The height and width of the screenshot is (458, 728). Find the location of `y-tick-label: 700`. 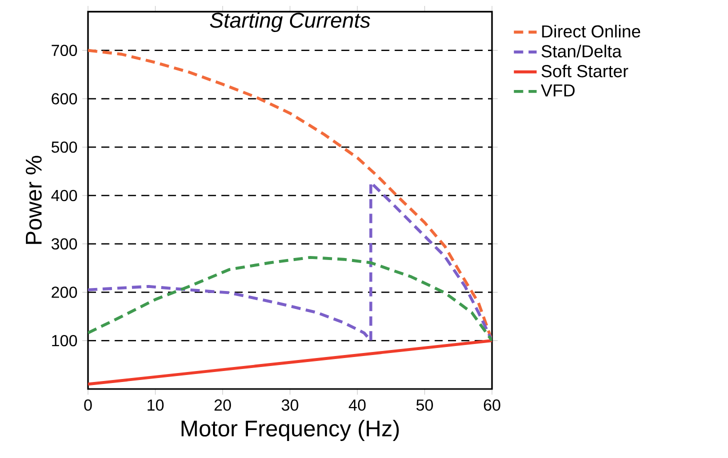

y-tick-label: 700 is located at coordinates (64, 50).